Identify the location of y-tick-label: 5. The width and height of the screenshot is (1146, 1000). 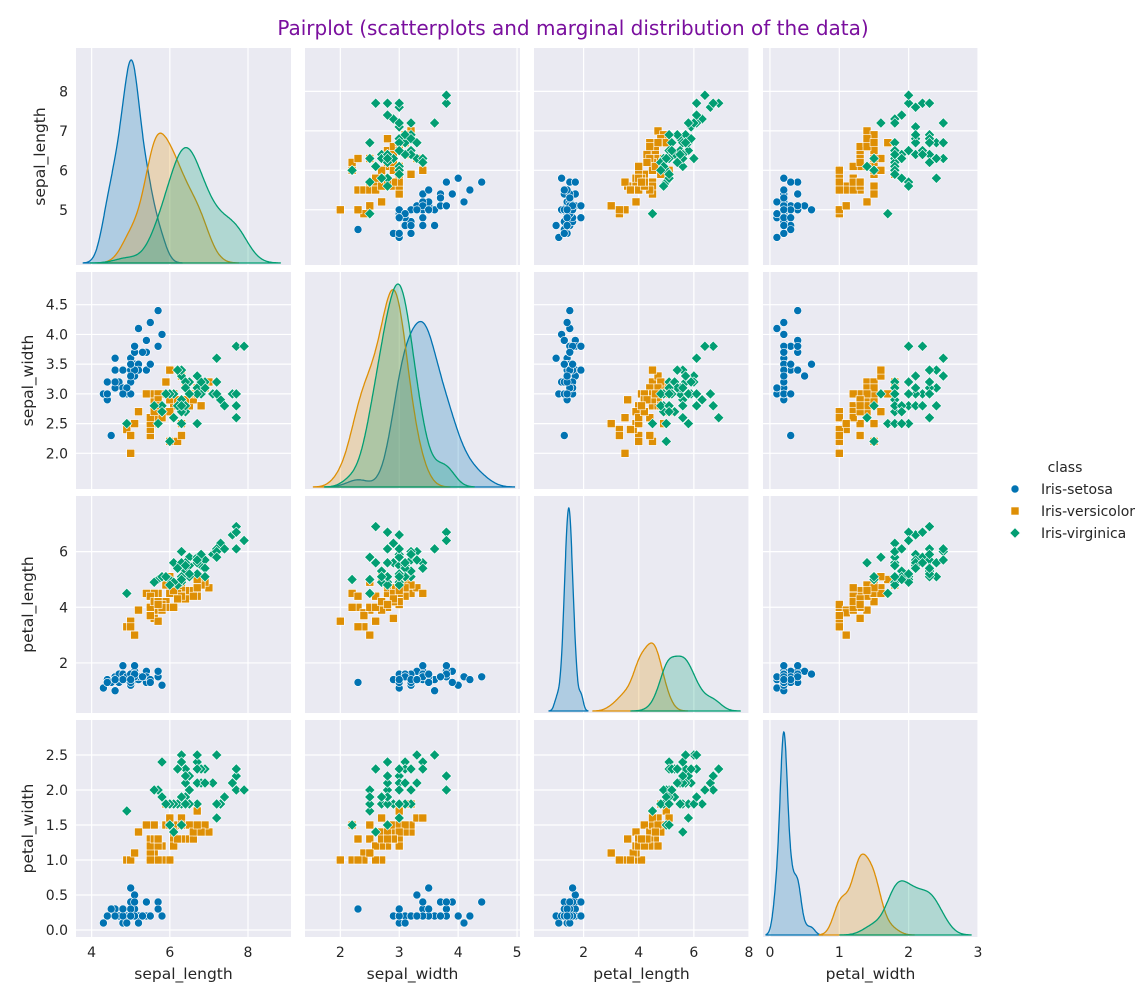
(63, 211).